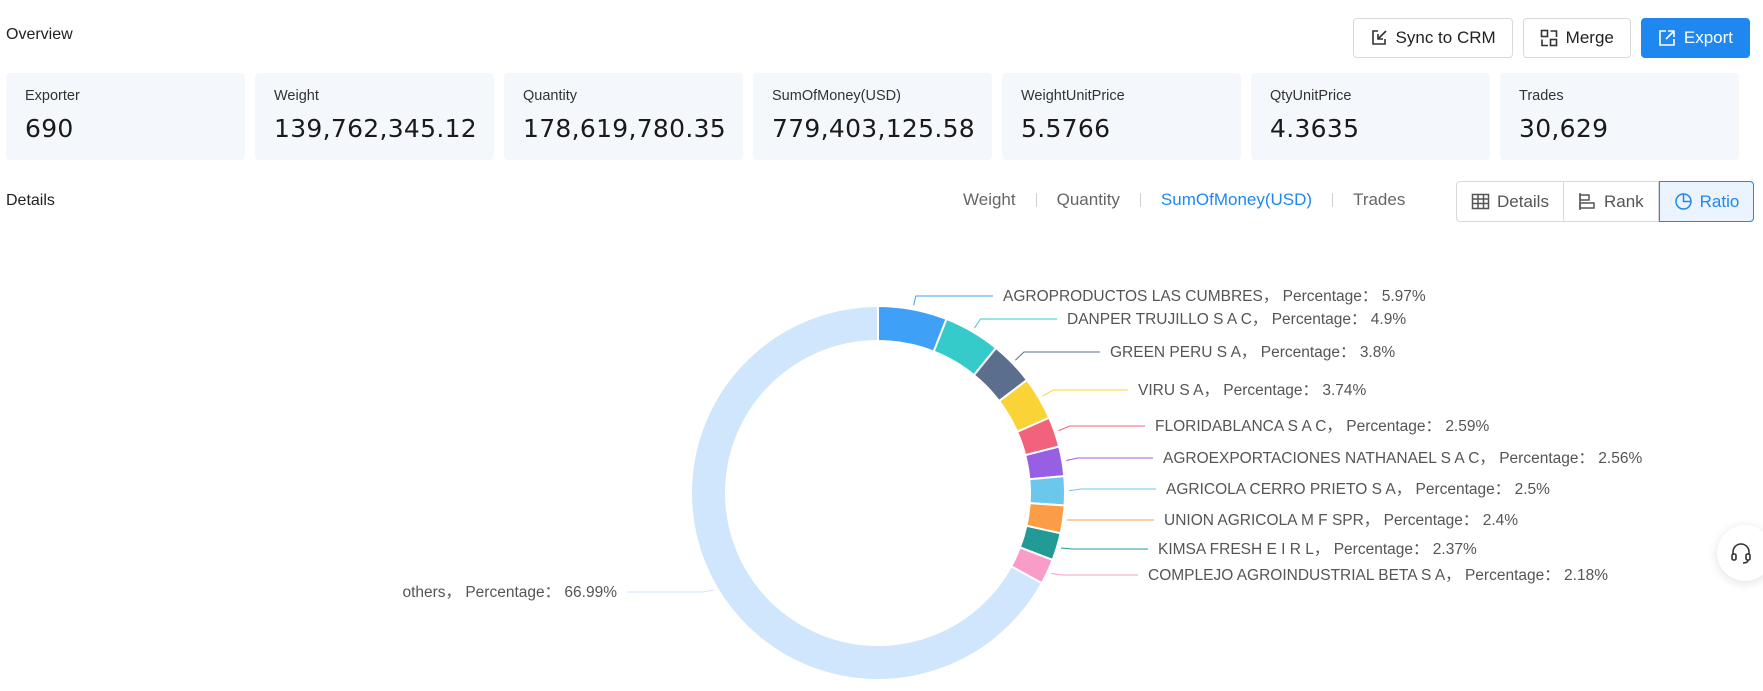 This screenshot has width=1763, height=691. Describe the element at coordinates (989, 199) in the screenshot. I see `tab-weight: Weight` at that location.